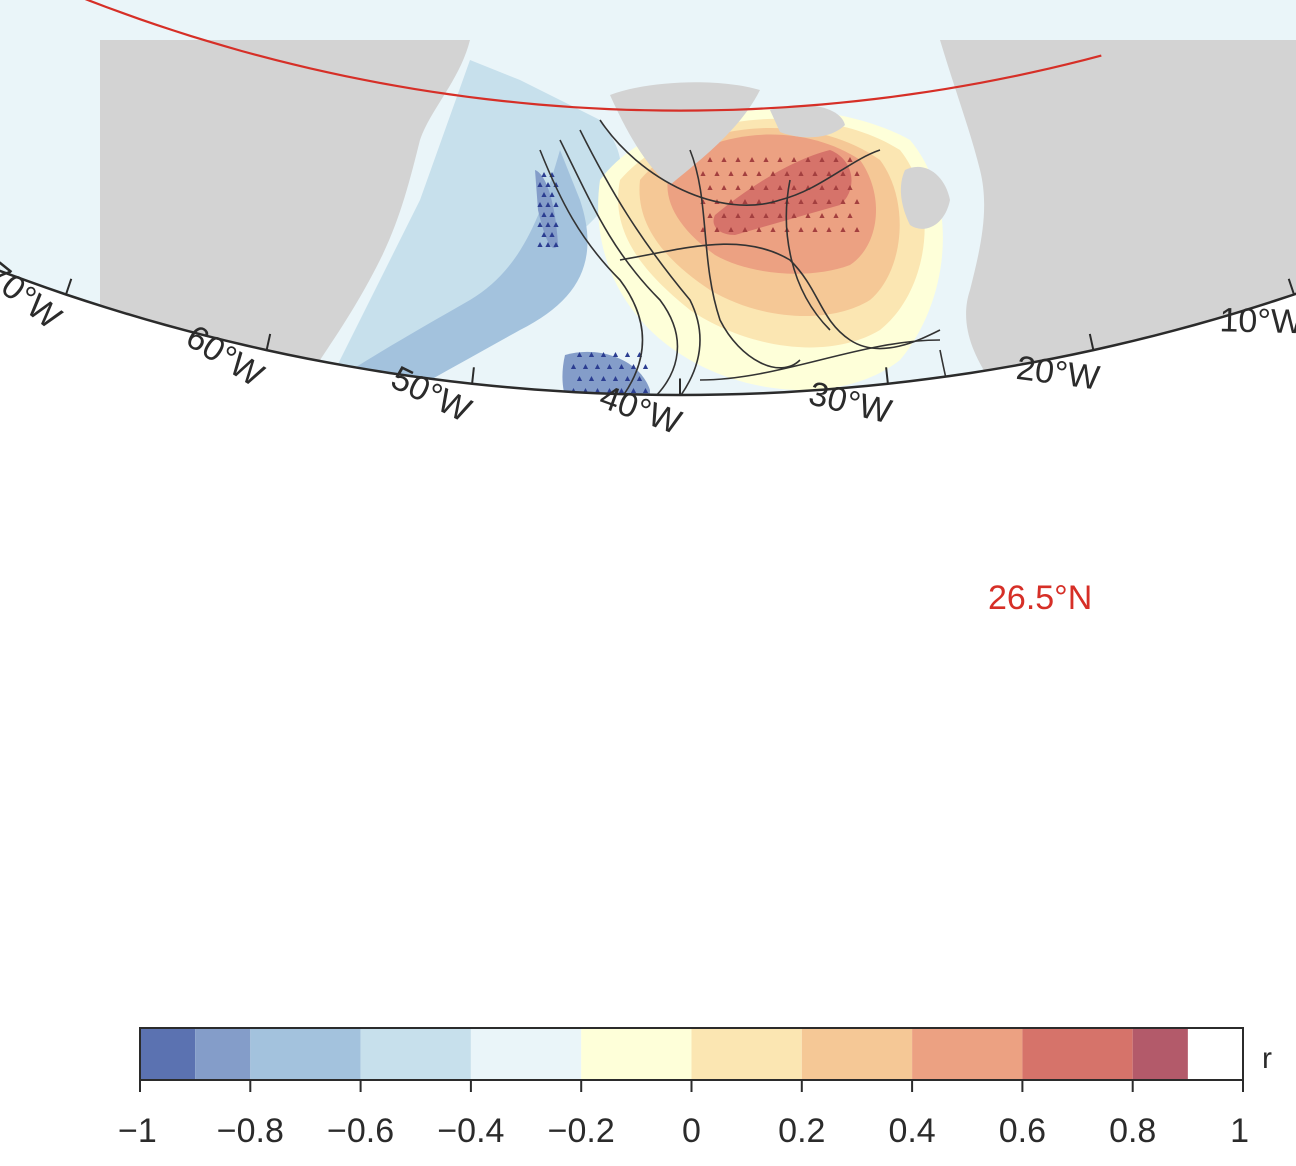 This screenshot has width=1296, height=1166. I want to click on colorbar-tick-label: 0.4, so click(911, 1131).